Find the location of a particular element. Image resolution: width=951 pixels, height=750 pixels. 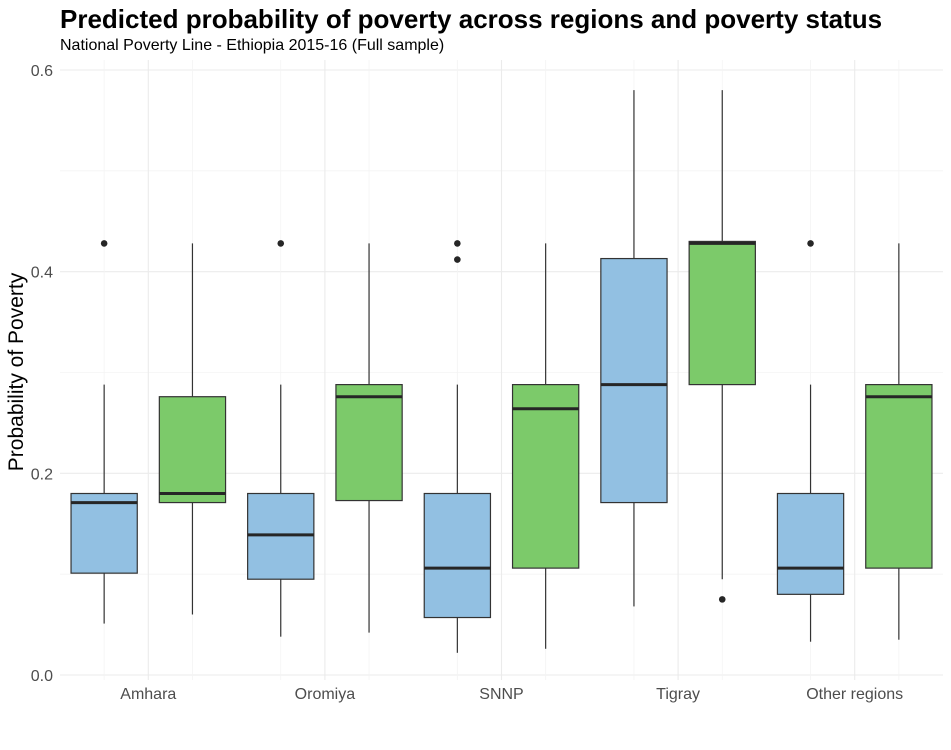

x-tick-label: Tigray is located at coordinates (678, 694).